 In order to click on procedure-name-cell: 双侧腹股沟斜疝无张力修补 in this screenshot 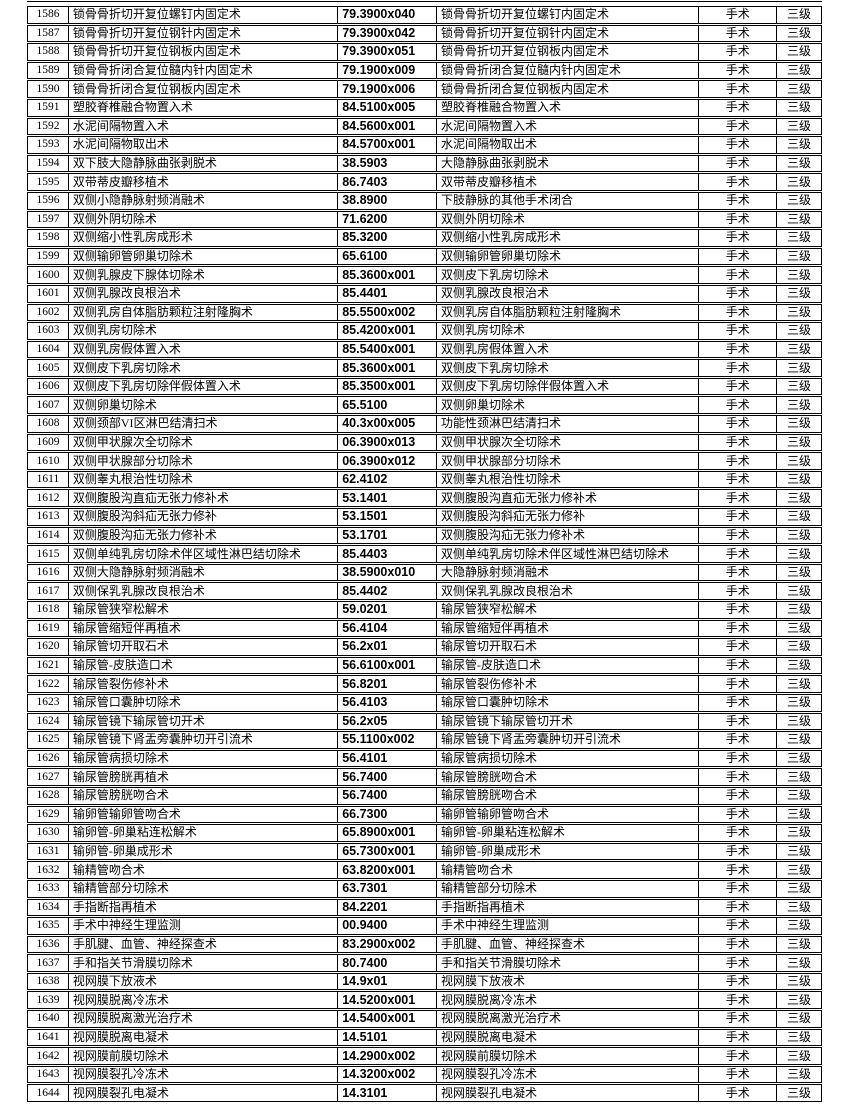, I will do `click(204, 517)`.